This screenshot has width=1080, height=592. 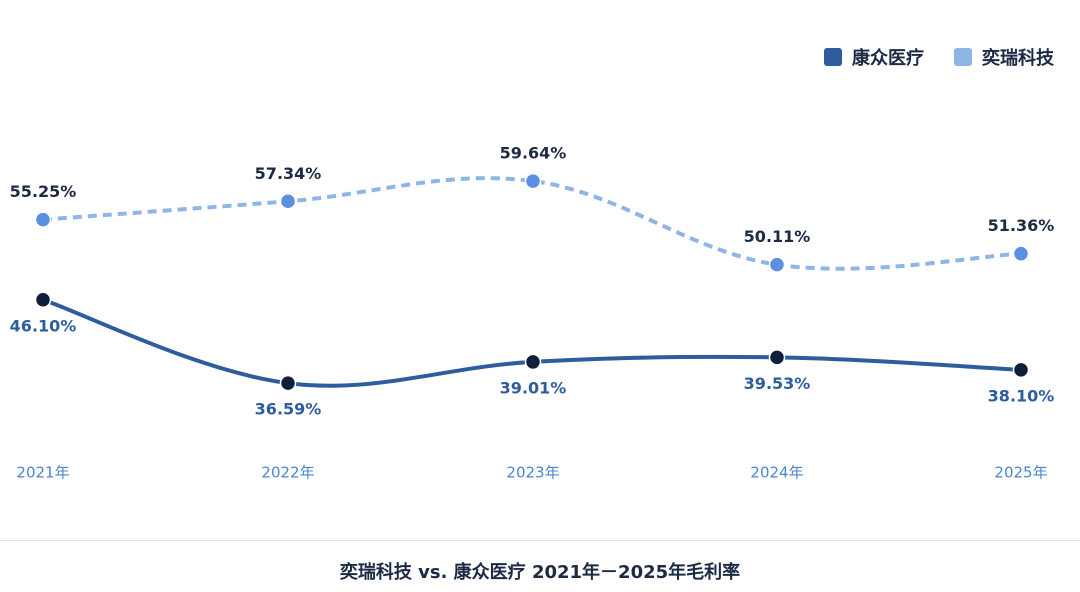 I want to click on legend-label-kangzhong: 康众医疗, so click(x=888, y=58).